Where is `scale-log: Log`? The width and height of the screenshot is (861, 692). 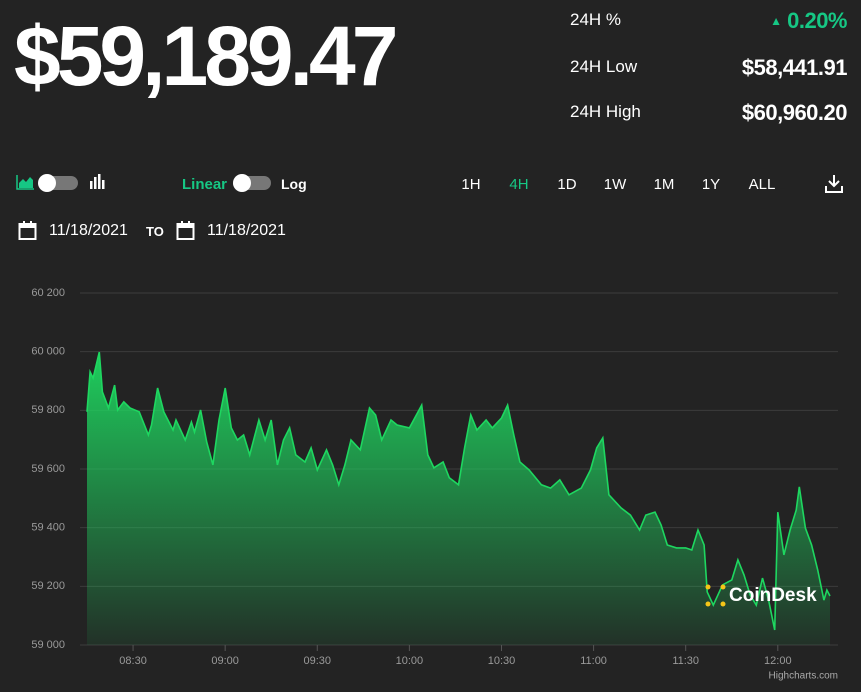 scale-log: Log is located at coordinates (294, 184).